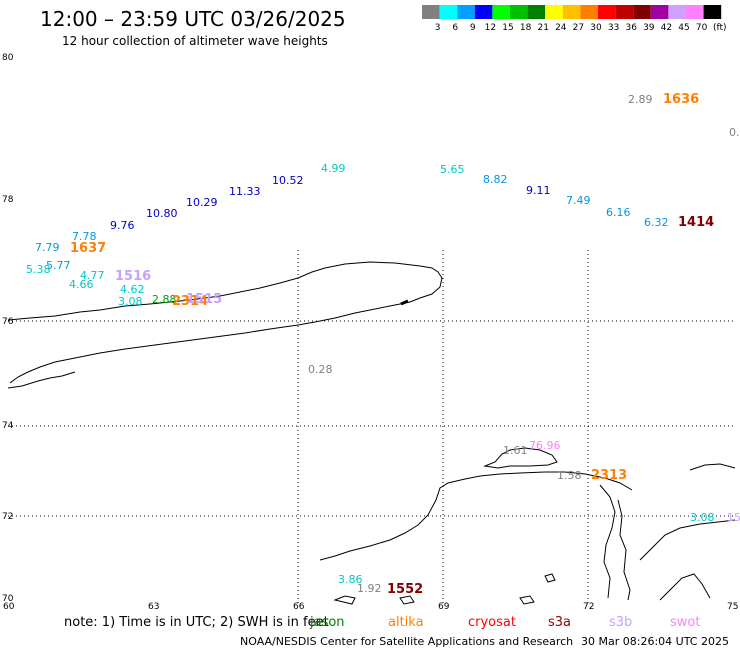 The image size is (740, 650). Describe the element at coordinates (225, 322) in the screenshot. I see `novaya-zemlya-coast-north` at that location.